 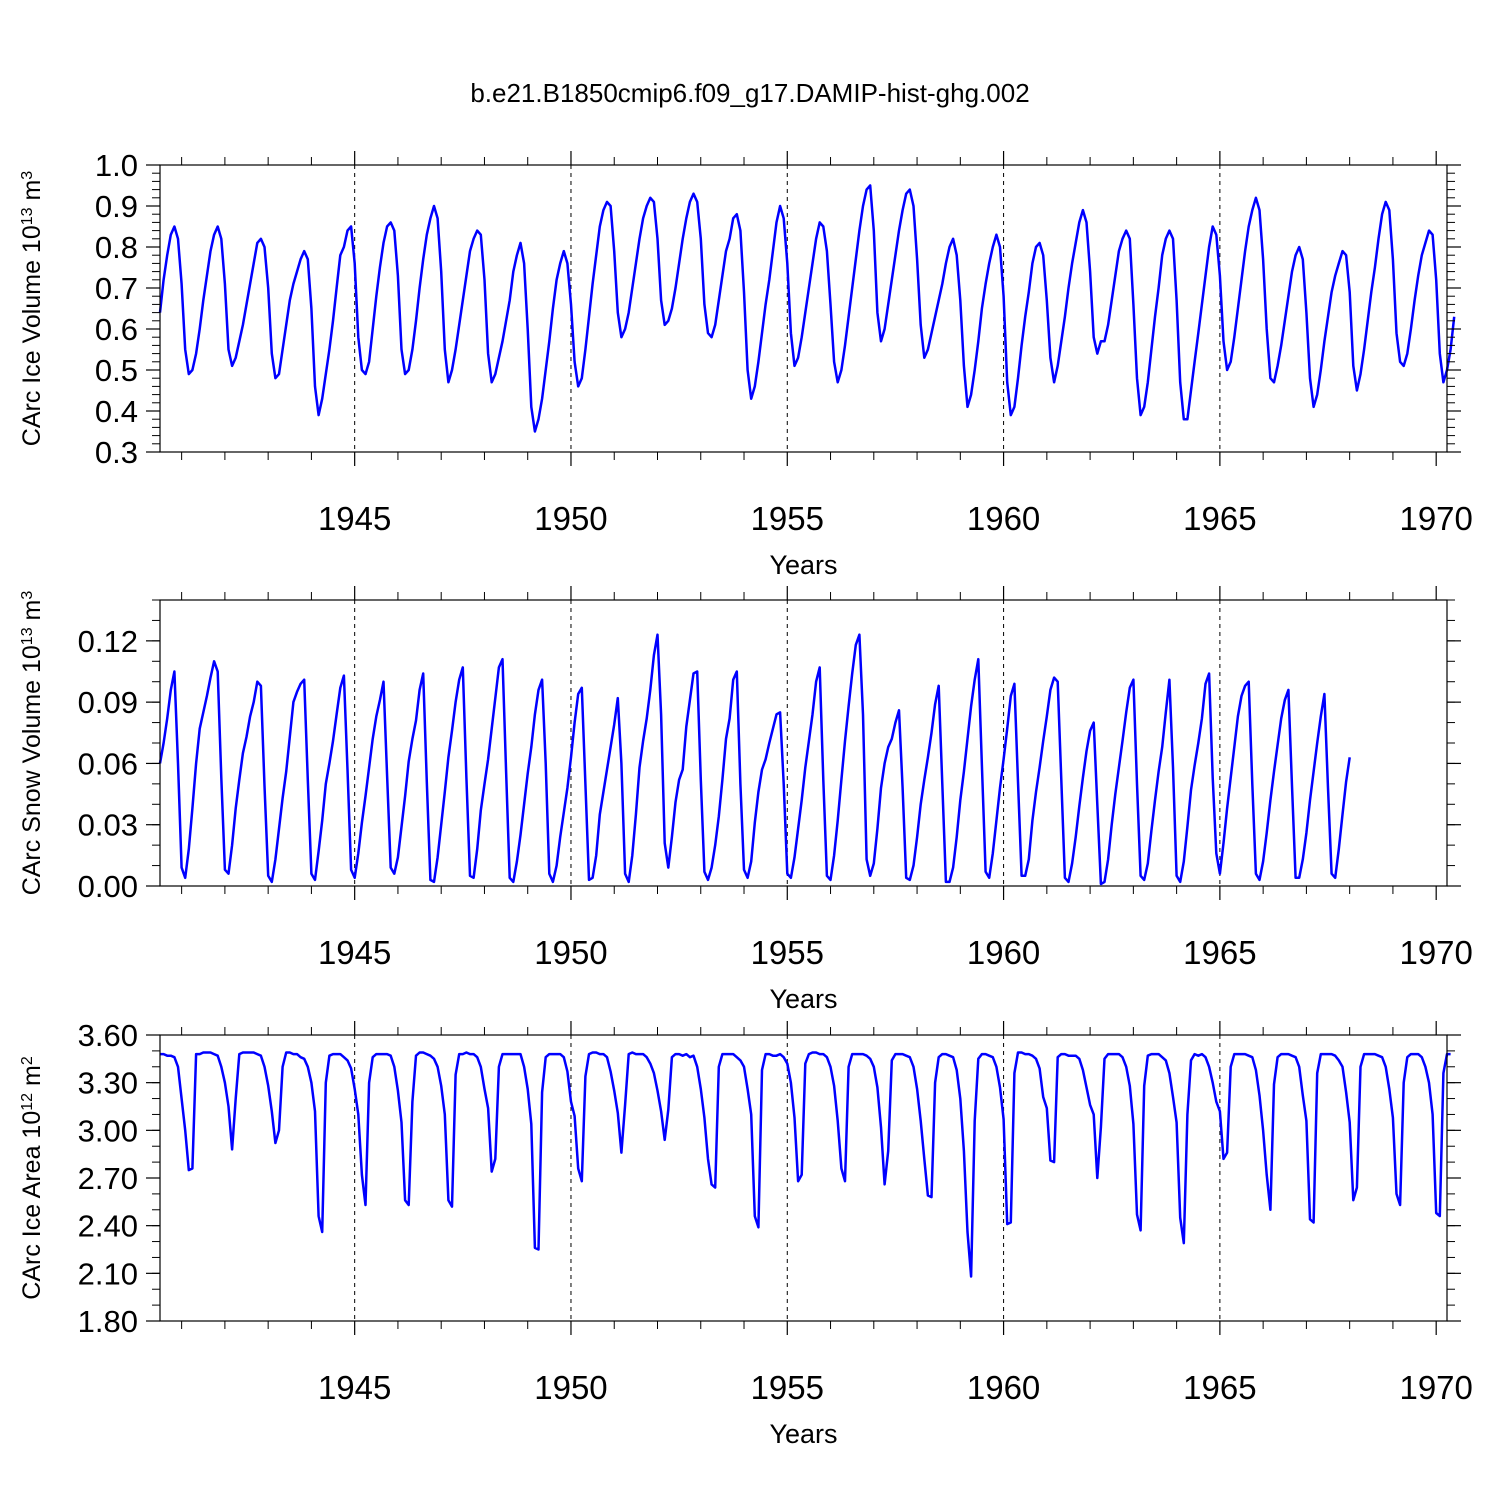 I want to click on y-axis-label-unit-exponent: 2, so click(x=27, y=1060).